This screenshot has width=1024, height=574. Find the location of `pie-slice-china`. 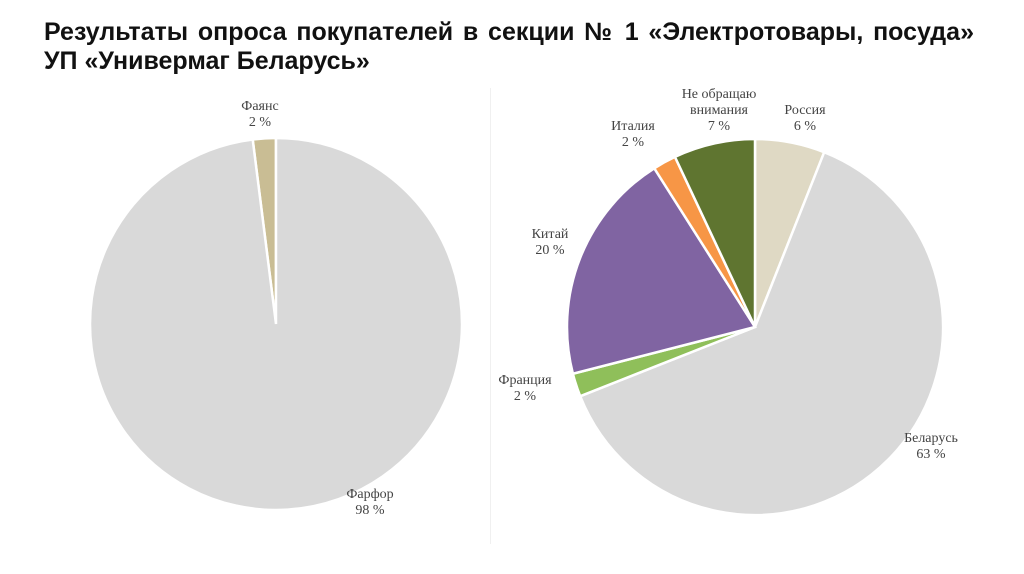

pie-slice-china is located at coordinates (661, 271).